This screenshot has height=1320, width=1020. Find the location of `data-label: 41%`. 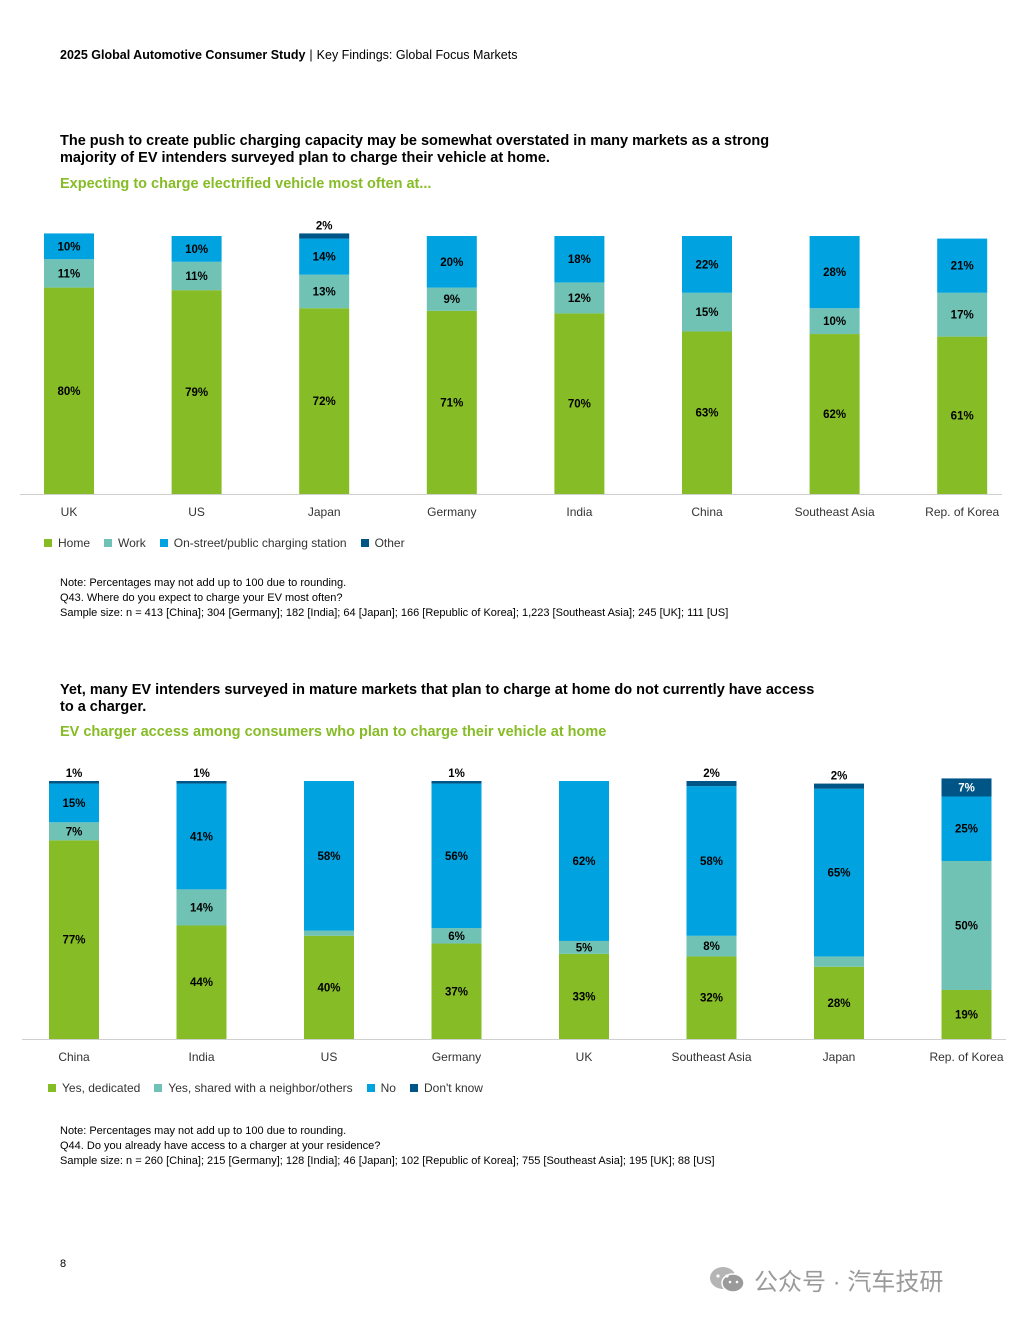

data-label: 41% is located at coordinates (201, 837).